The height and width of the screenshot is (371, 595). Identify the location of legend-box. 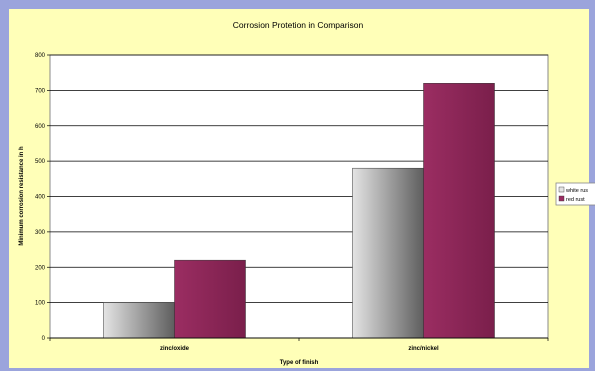
(575, 194).